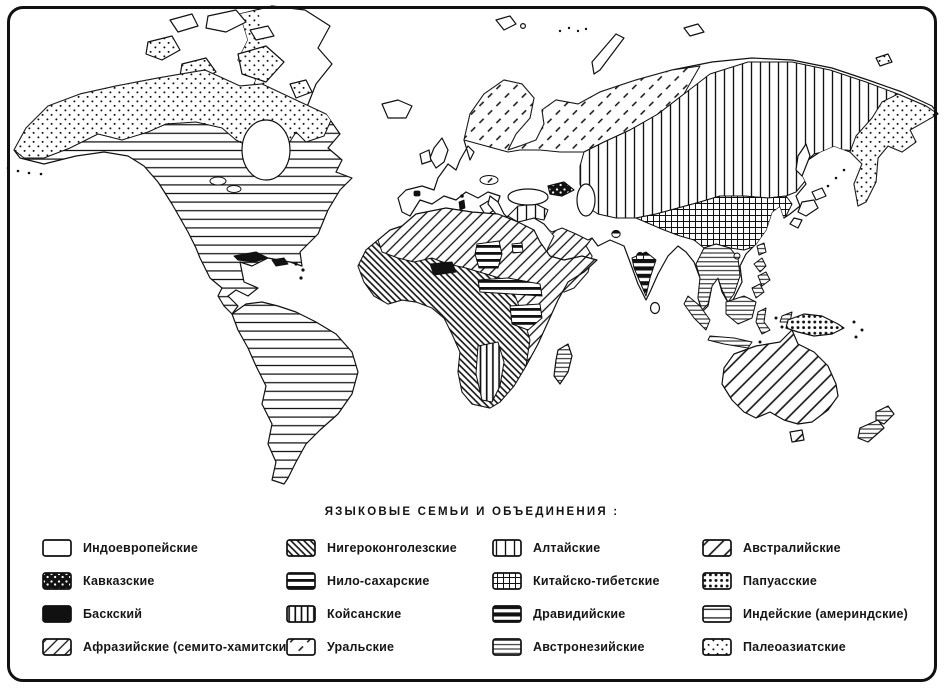 Image resolution: width=944 pixels, height=688 pixels. I want to click on caribbean-islands, so click(269, 265).